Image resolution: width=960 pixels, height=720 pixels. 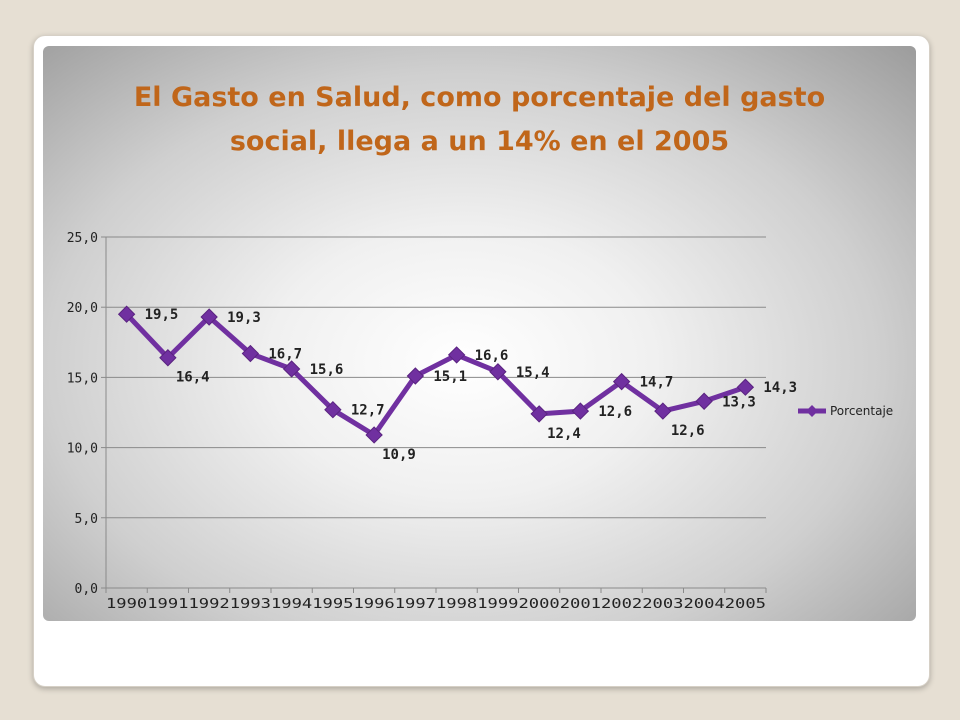 I want to click on data-label: 15,6, so click(x=327, y=370).